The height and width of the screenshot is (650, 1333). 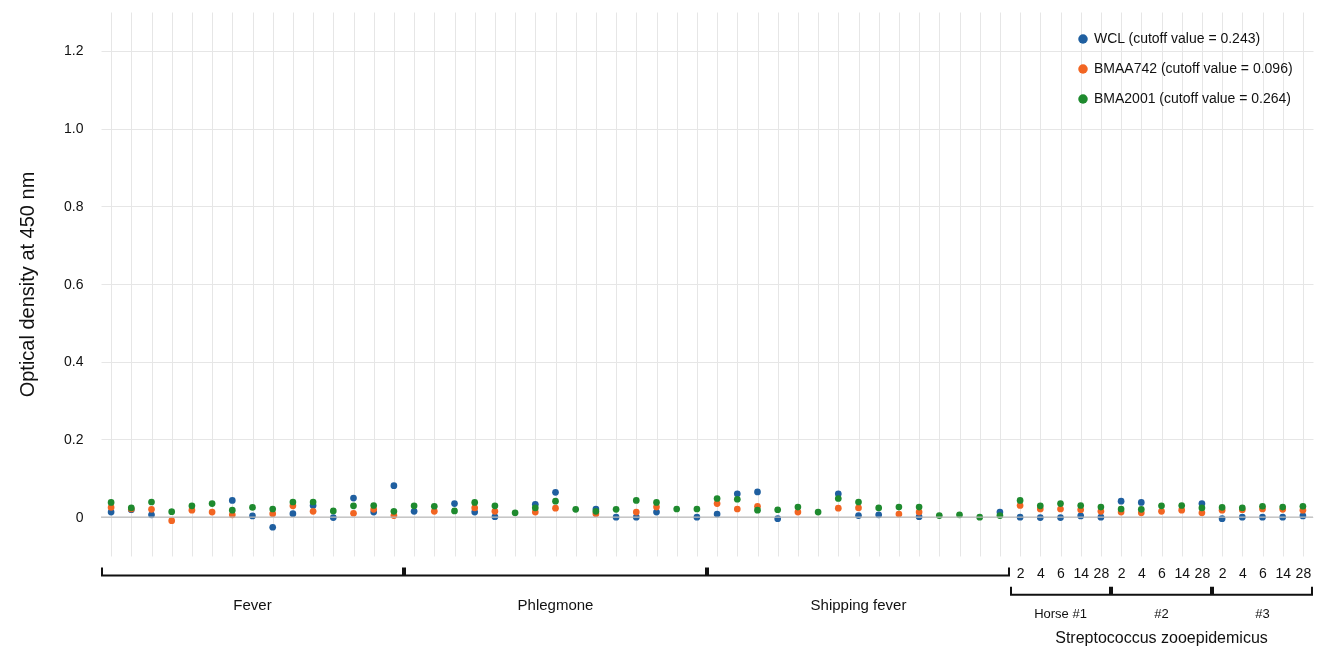 I want to click on text: Streptococcus zooepidemicus, so click(x=1161, y=637).